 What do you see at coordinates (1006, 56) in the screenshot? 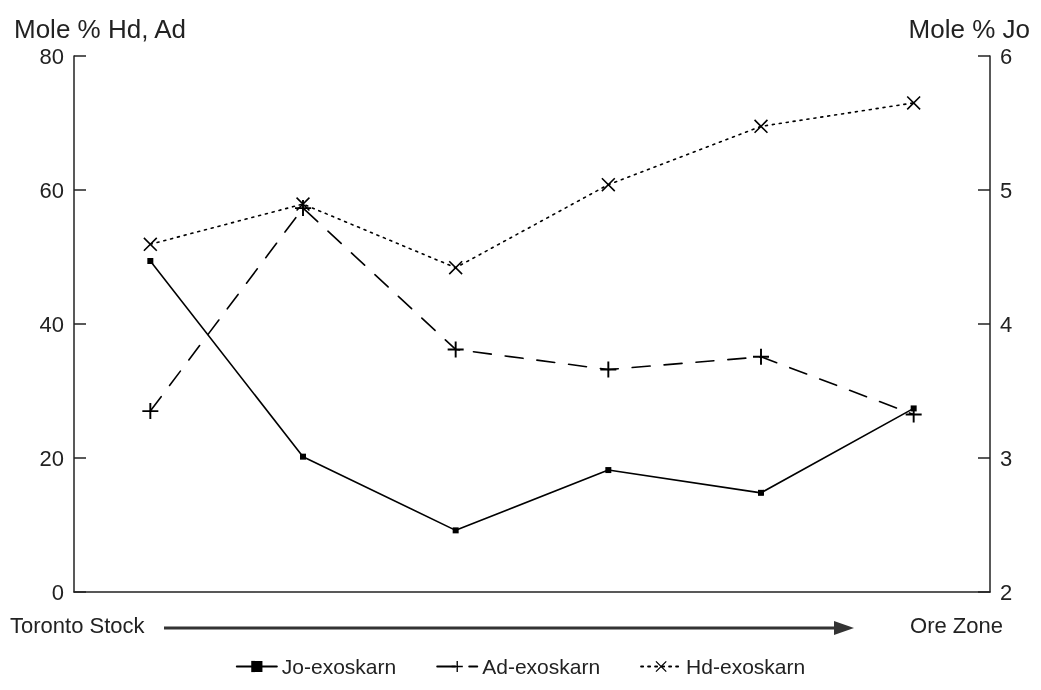
I see `y2-tick-label: 6` at bounding box center [1006, 56].